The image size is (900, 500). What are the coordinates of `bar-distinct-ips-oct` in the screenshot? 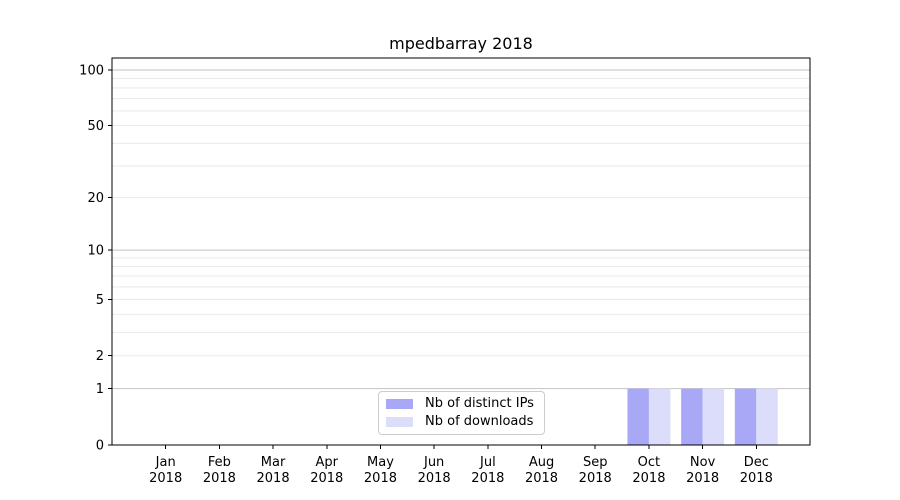 It's located at (638, 416).